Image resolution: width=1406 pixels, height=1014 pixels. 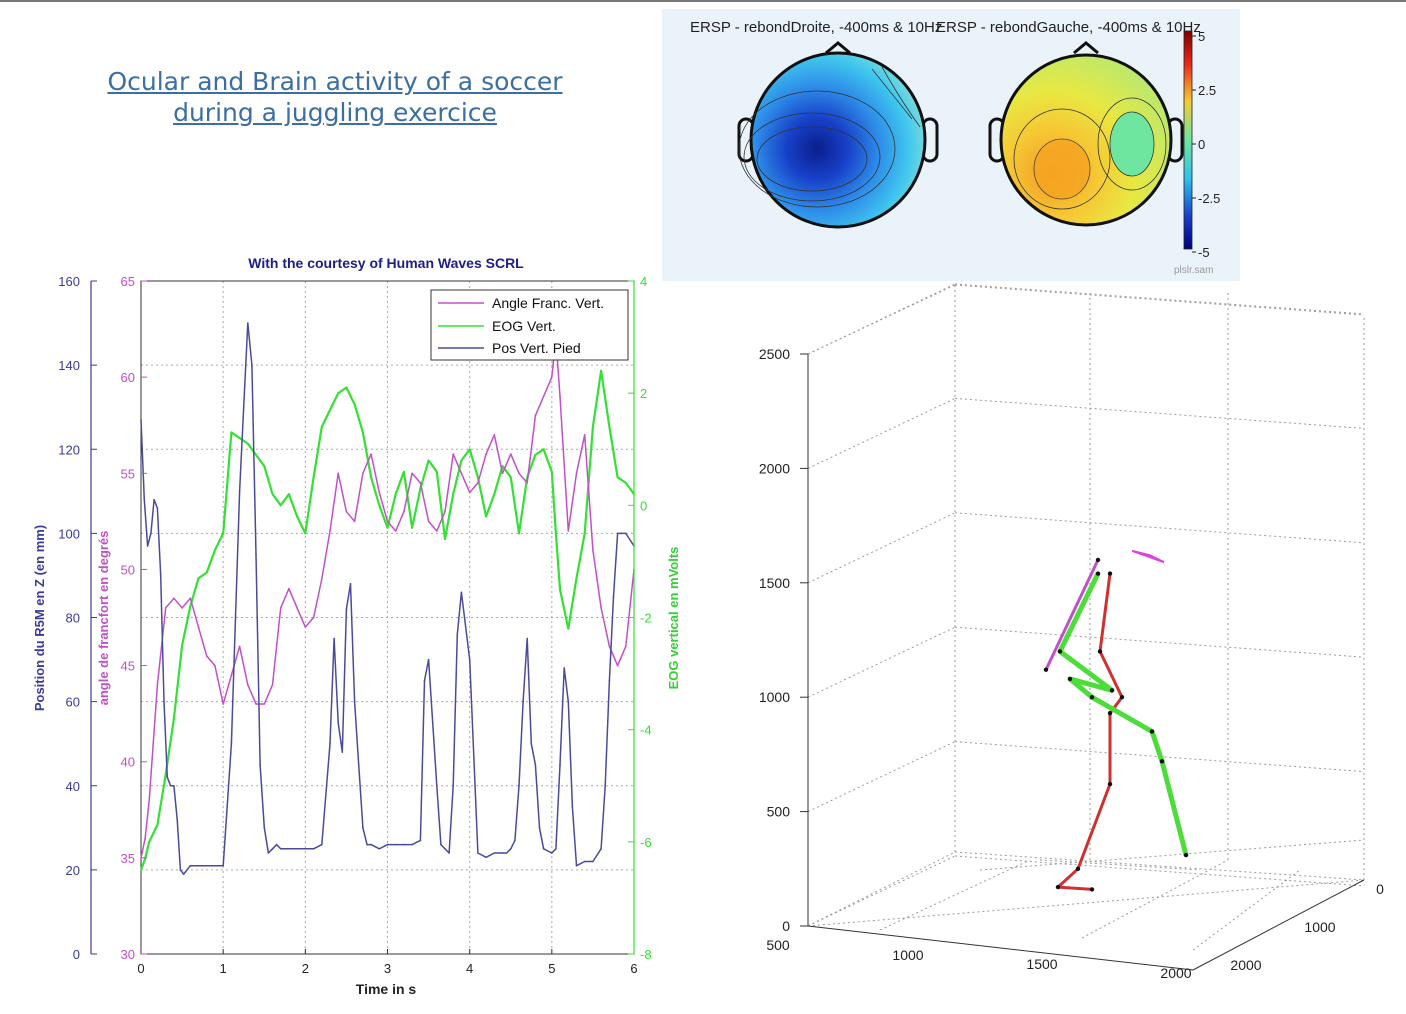 I want to click on y-axis-3d, so click(x=1278, y=925).